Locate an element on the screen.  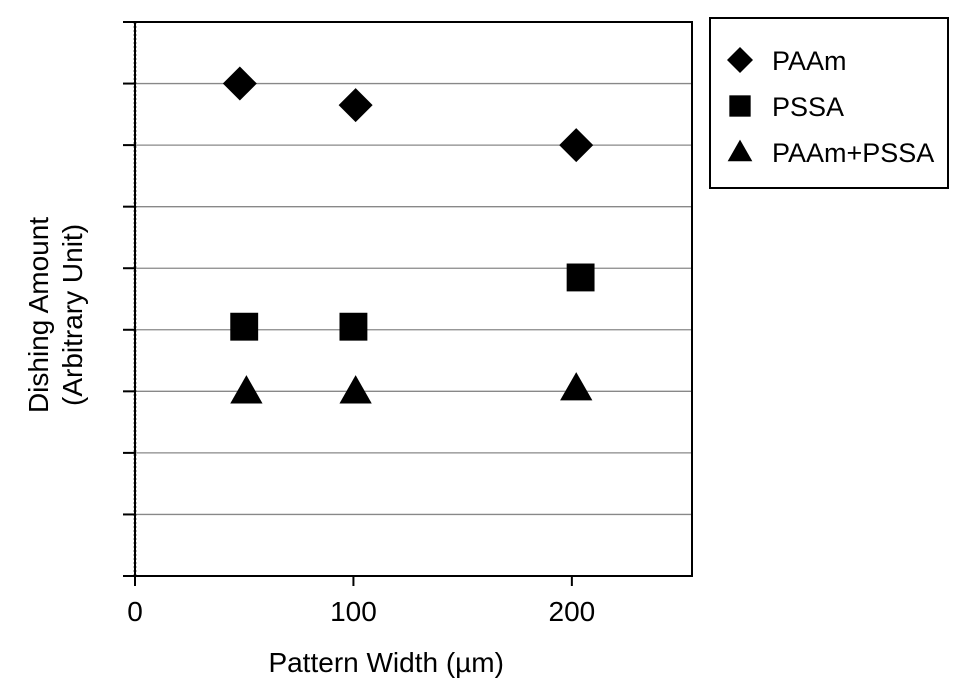
y-axis-title: Dishing Amount (Arbitrary Unit) is located at coordinates (55, 315).